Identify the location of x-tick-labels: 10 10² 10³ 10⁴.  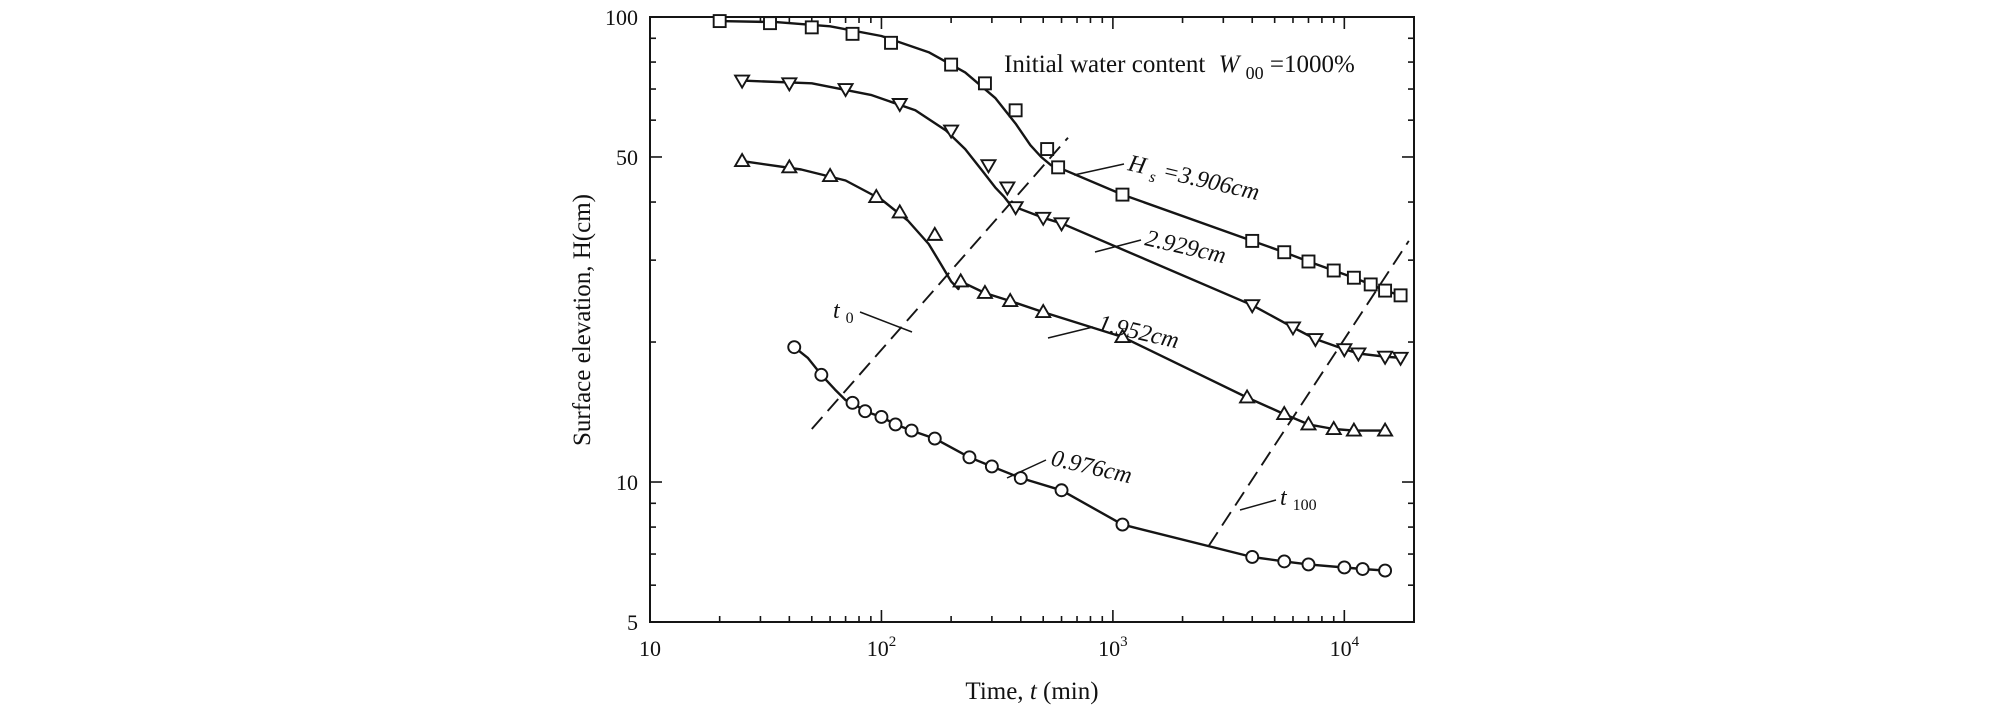
(999, 647).